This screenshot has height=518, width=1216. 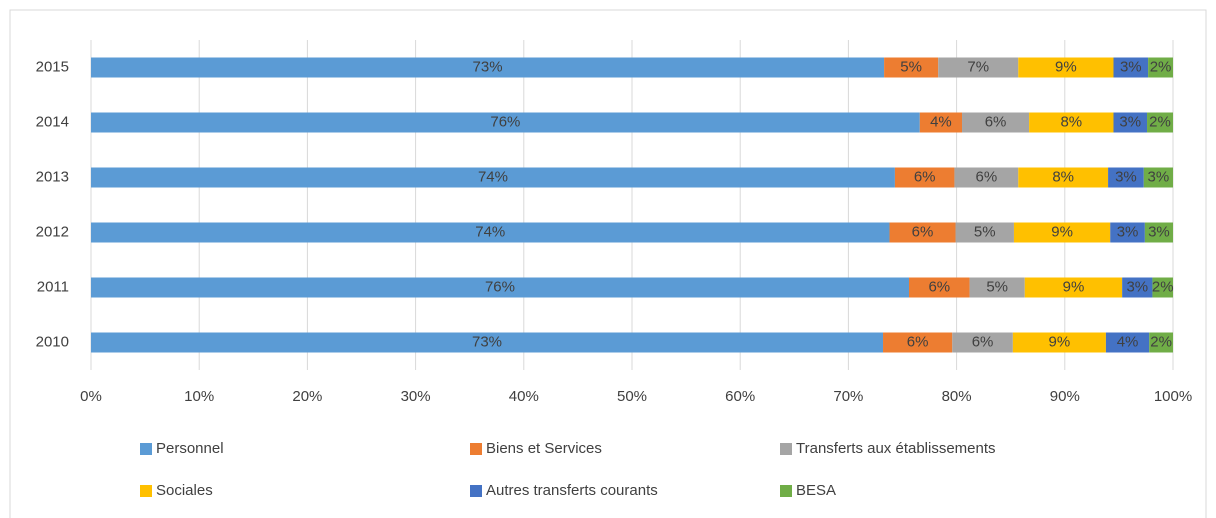 I want to click on data-label: 73%, so click(x=487, y=341).